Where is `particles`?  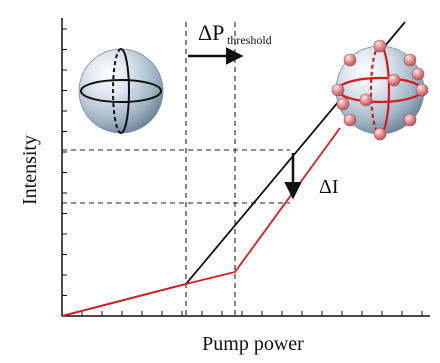 particles is located at coordinates (380, 90).